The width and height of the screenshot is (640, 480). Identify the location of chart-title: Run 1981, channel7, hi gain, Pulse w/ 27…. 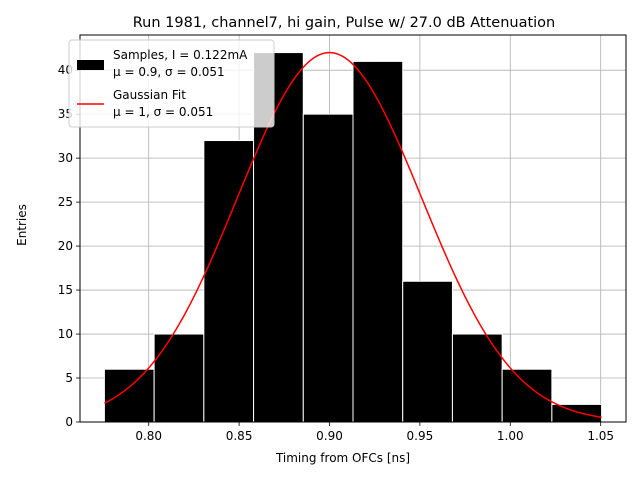
(344, 23).